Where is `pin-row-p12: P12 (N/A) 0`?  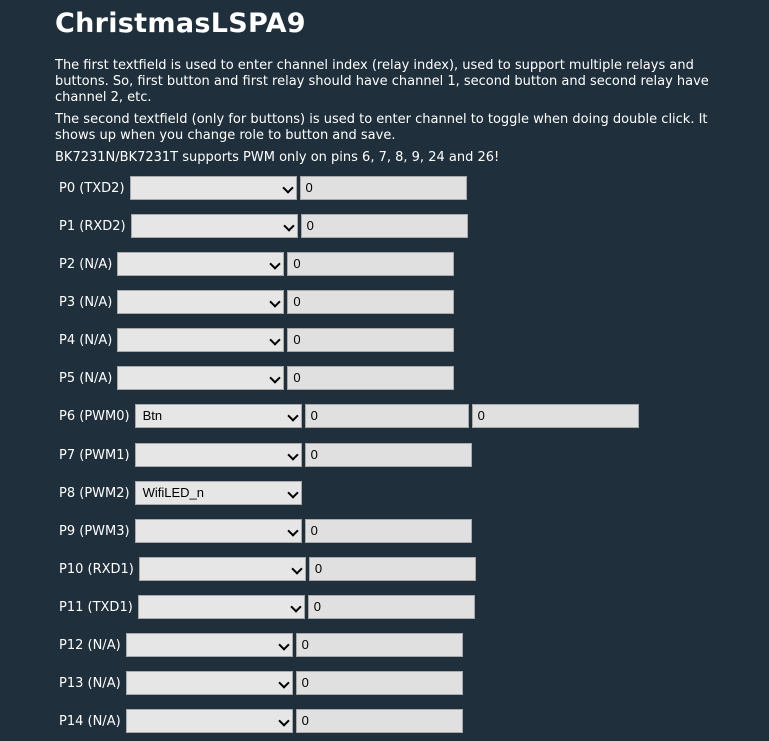 pin-row-p12: P12 (N/A) 0 is located at coordinates (262, 645).